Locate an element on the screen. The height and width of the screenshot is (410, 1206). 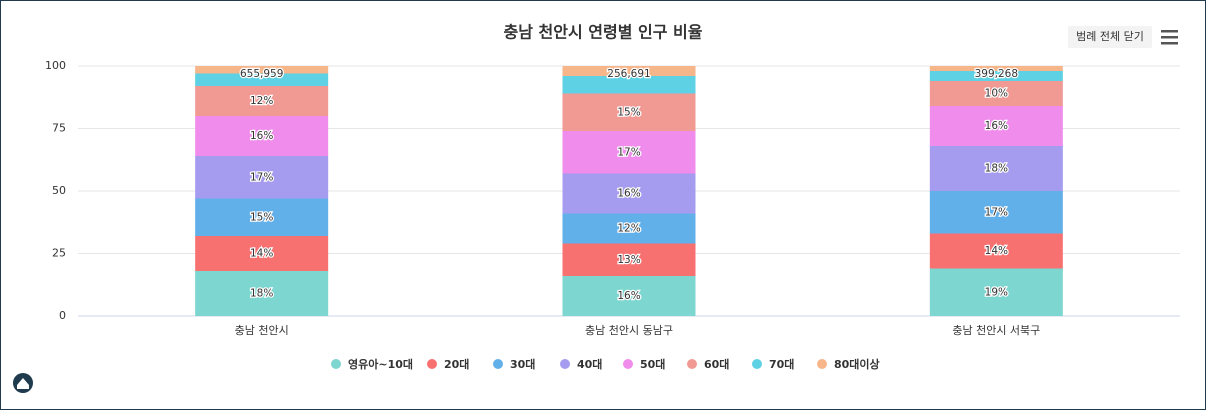
legend-label: 70대 is located at coordinates (781, 364).